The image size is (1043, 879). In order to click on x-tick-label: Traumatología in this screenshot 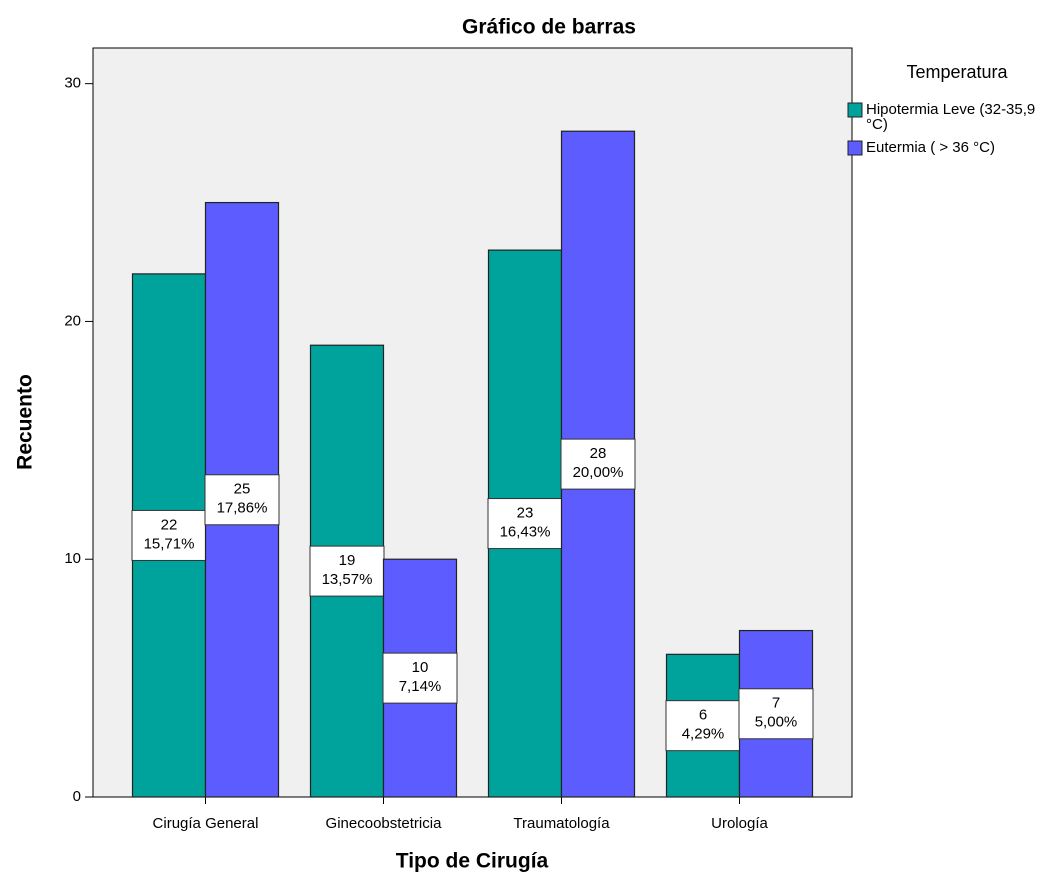, I will do `click(561, 823)`.